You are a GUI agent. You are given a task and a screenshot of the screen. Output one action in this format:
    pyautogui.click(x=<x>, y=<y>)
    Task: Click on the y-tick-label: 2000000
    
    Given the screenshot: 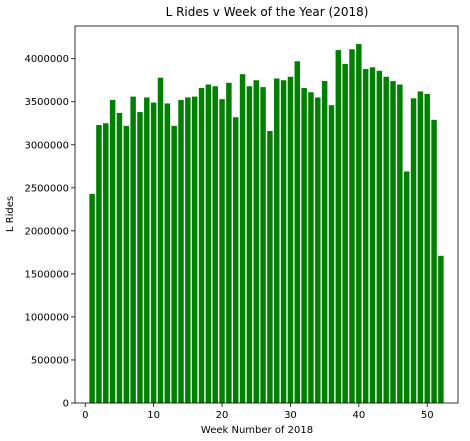 What is the action you would take?
    pyautogui.click(x=46, y=231)
    